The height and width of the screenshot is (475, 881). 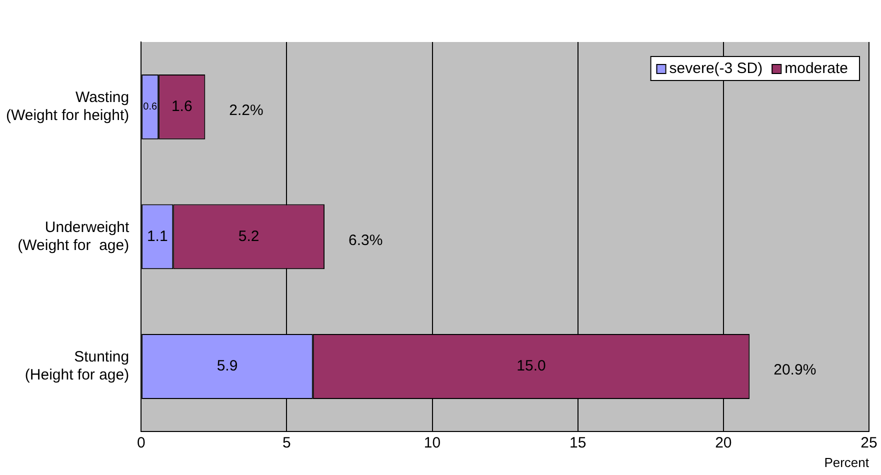 What do you see at coordinates (531, 366) in the screenshot?
I see `data-label: 15.0` at bounding box center [531, 366].